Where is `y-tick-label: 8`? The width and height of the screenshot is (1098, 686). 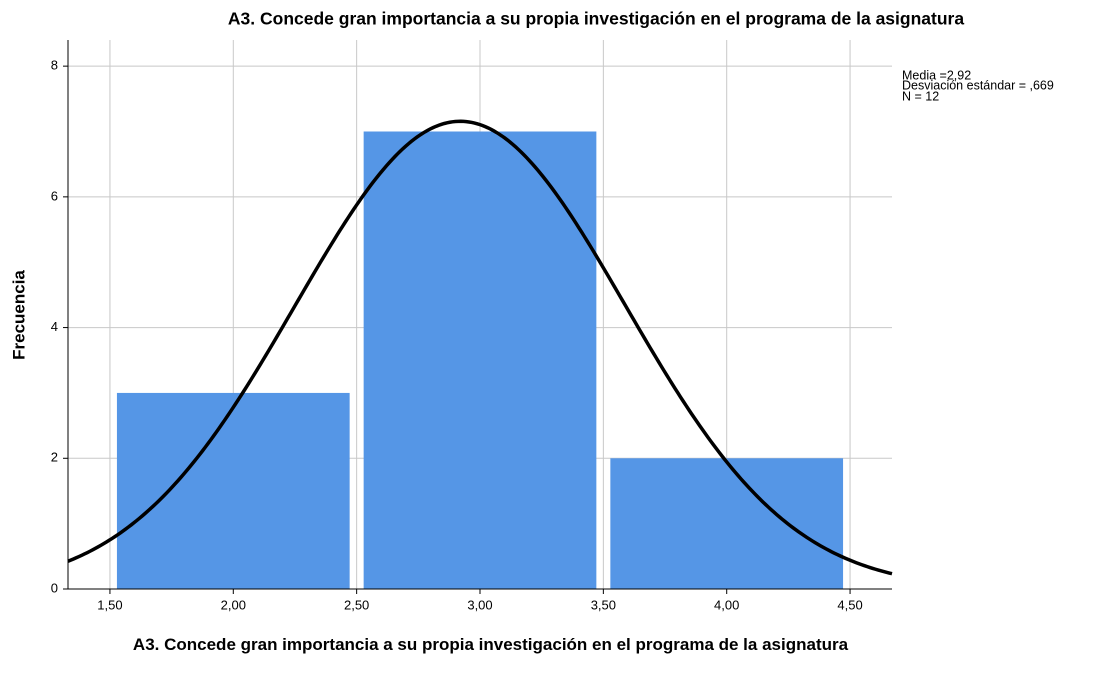
y-tick-label: 8 is located at coordinates (54, 65).